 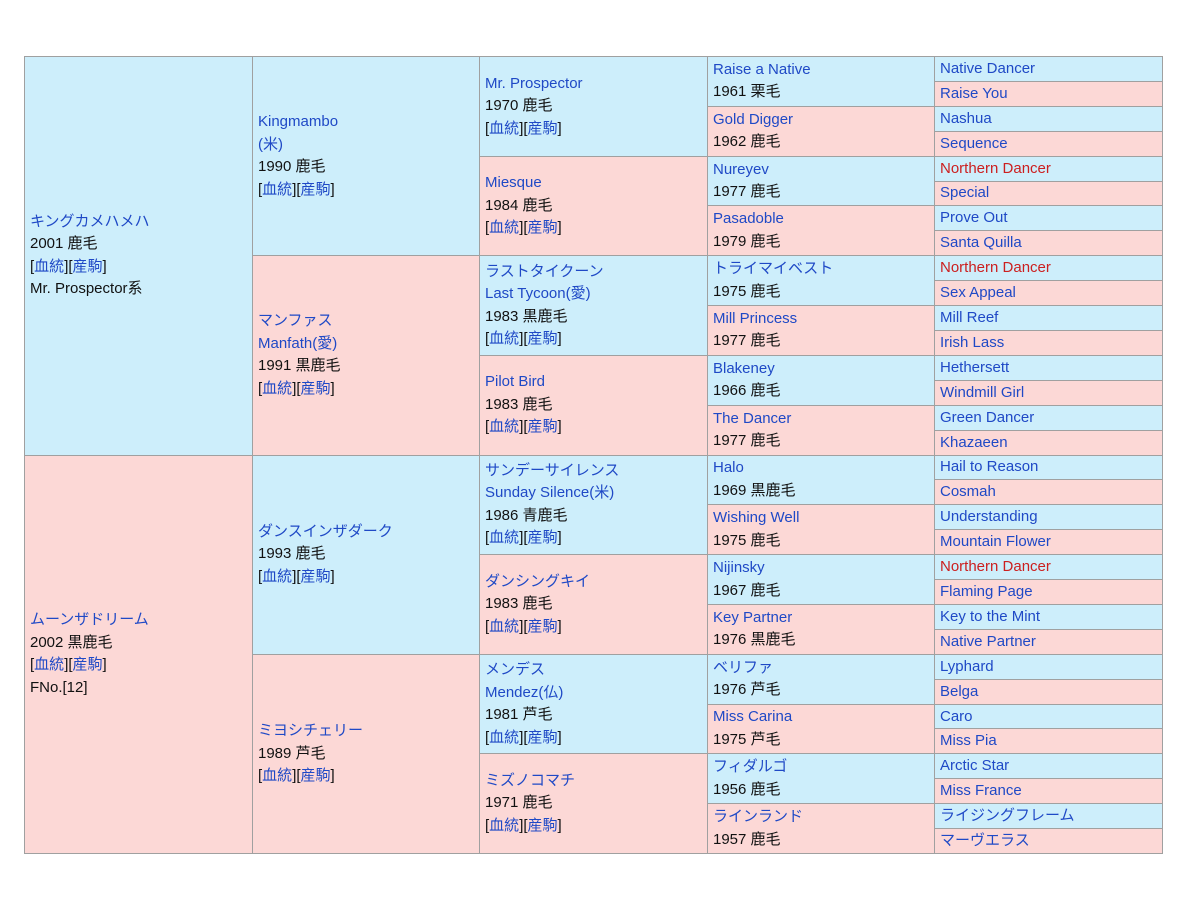 What do you see at coordinates (988, 68) in the screenshot?
I see `horse-name-link: Native Dancer` at bounding box center [988, 68].